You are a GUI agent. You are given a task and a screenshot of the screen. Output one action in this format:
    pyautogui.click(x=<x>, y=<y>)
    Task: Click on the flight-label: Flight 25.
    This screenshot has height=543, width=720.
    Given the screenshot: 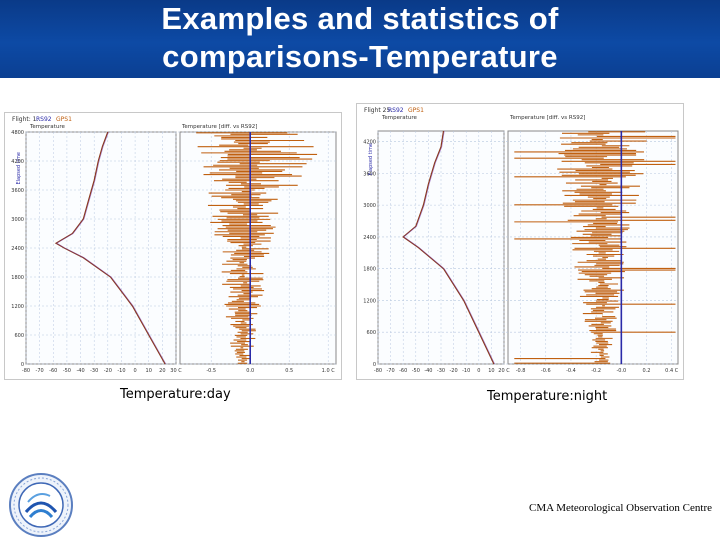 What is the action you would take?
    pyautogui.click(x=378, y=110)
    